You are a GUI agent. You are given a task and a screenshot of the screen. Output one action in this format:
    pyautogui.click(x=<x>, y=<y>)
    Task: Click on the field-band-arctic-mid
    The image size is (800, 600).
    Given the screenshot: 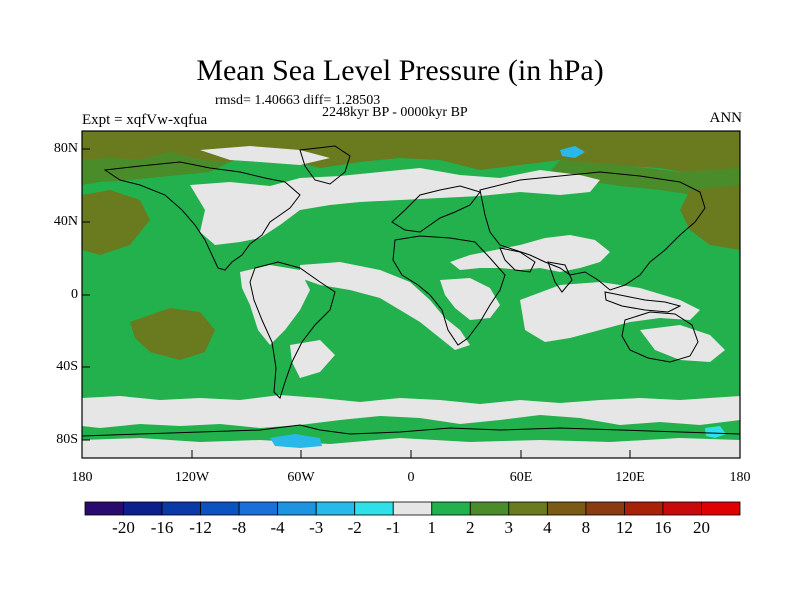 What is the action you would take?
    pyautogui.click(x=156, y=168)
    